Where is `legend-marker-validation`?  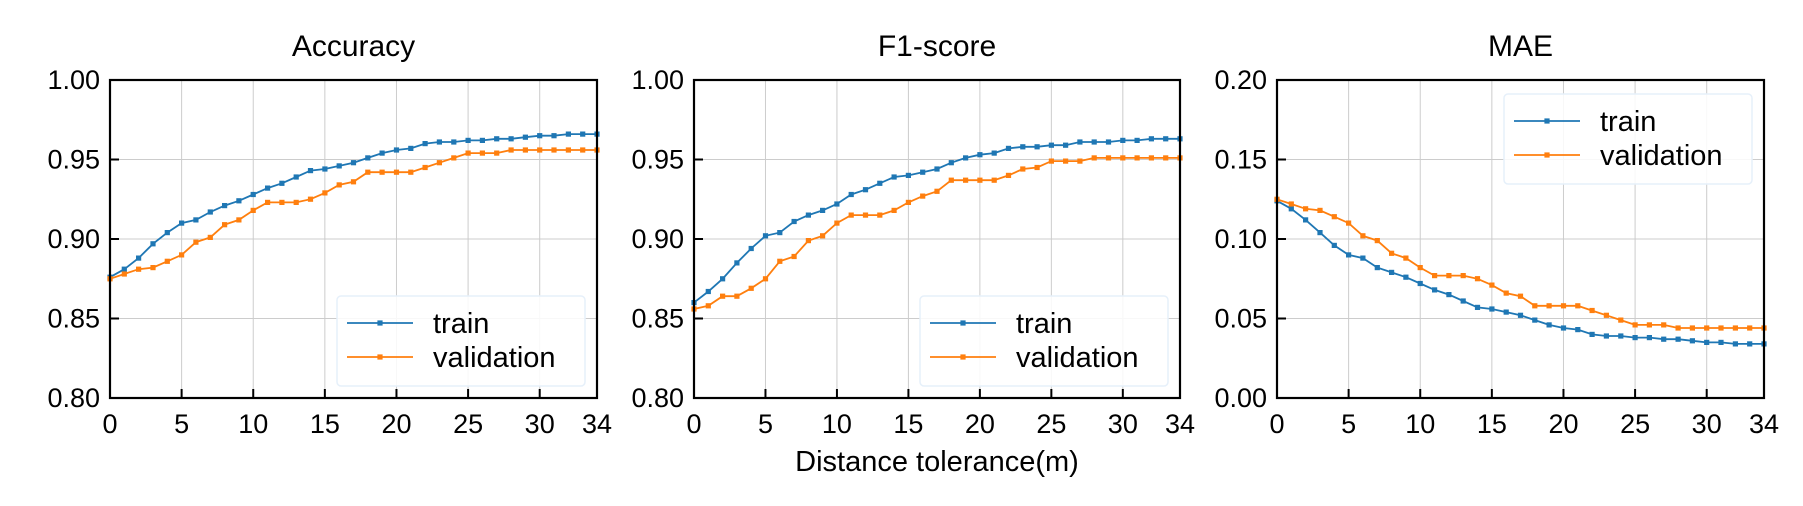 legend-marker-validation is located at coordinates (380, 357).